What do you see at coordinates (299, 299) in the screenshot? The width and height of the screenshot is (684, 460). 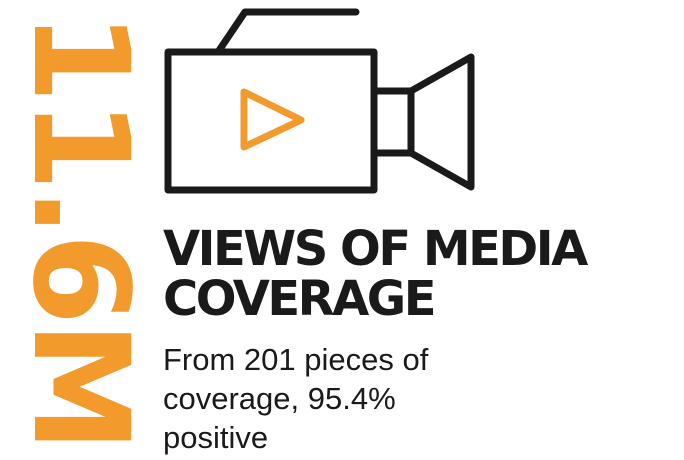 I see `headline-line-2: COVERAGE` at bounding box center [299, 299].